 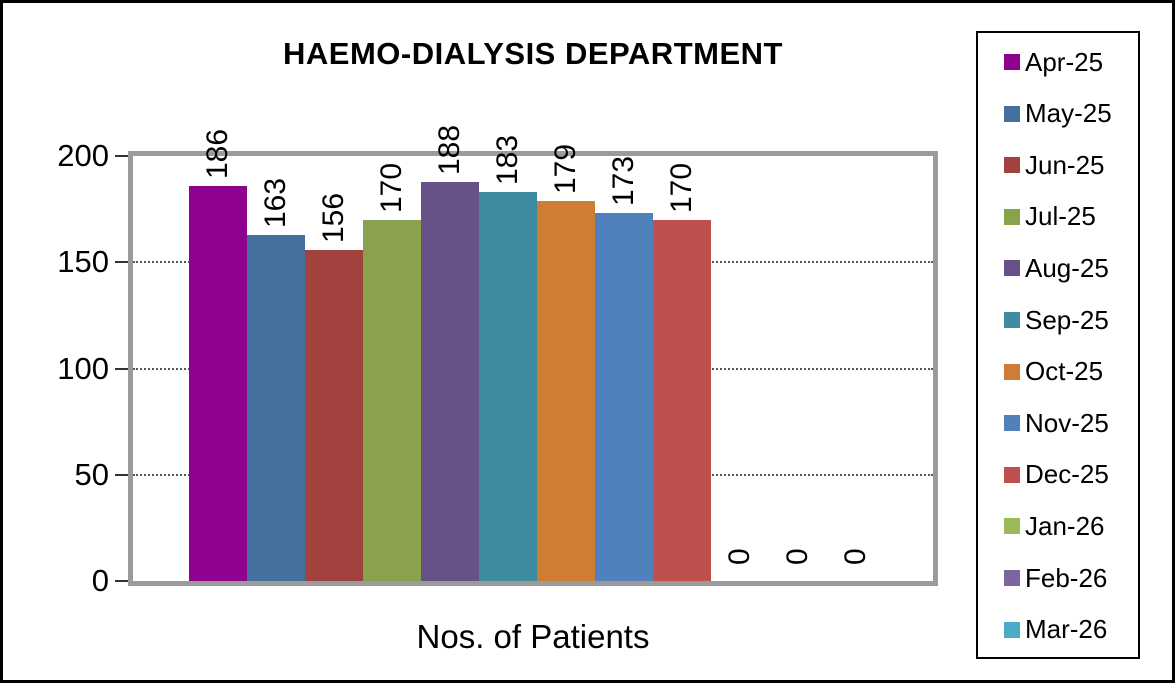 What do you see at coordinates (681, 187) in the screenshot?
I see `bar-value-label-dec-25: 170` at bounding box center [681, 187].